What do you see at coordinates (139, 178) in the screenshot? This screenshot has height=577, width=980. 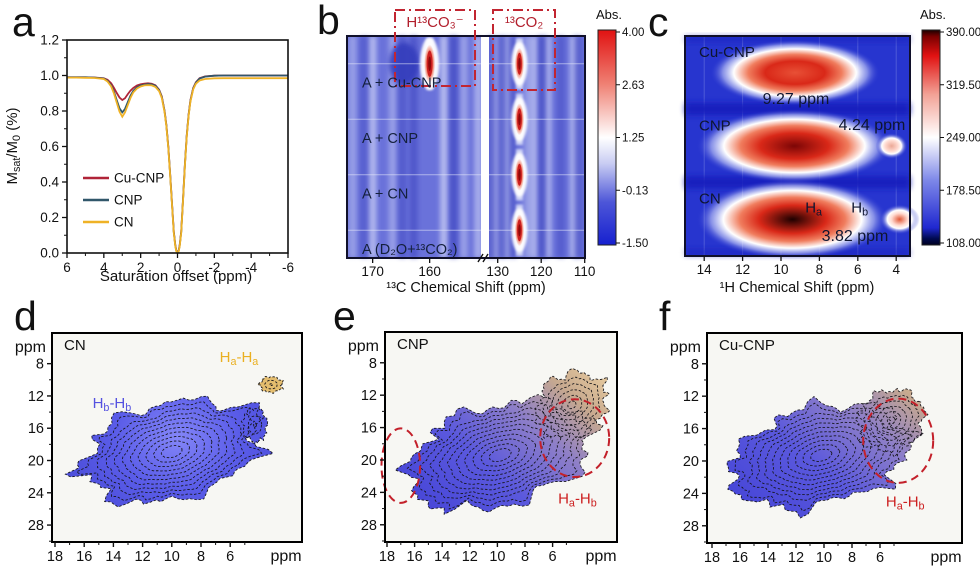 I see `legend-label: Cu-CNP` at bounding box center [139, 178].